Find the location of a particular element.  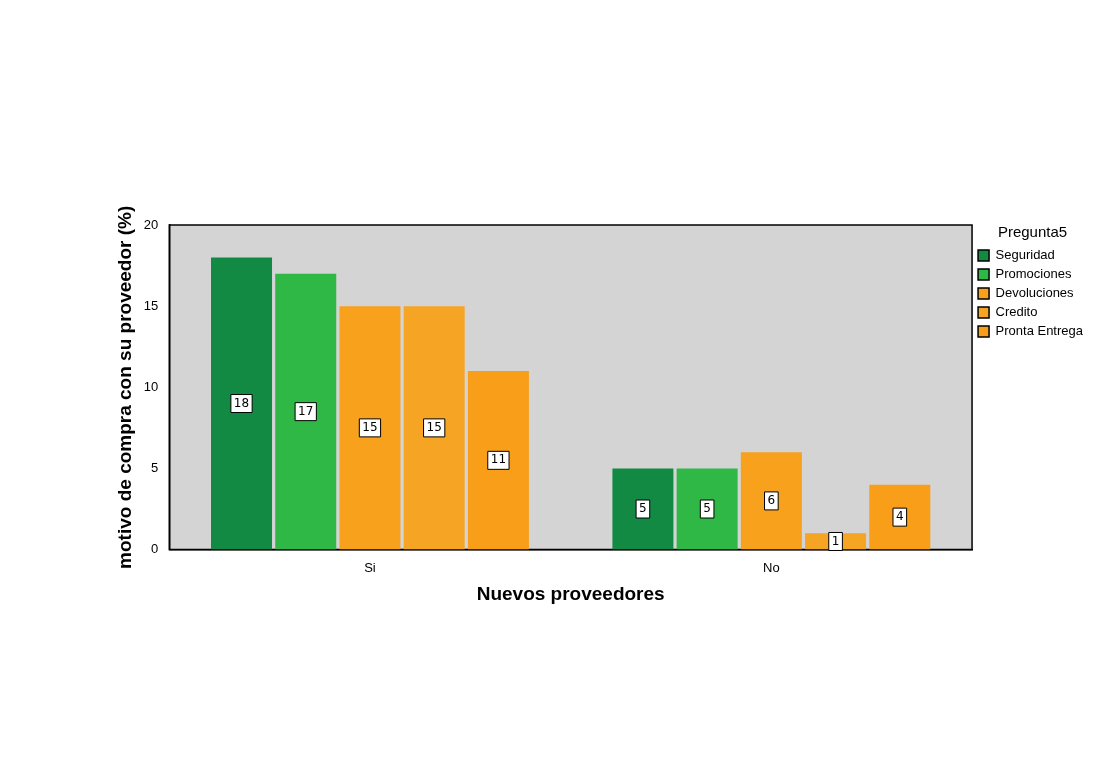

y-tick-label: 5 is located at coordinates (155, 468).